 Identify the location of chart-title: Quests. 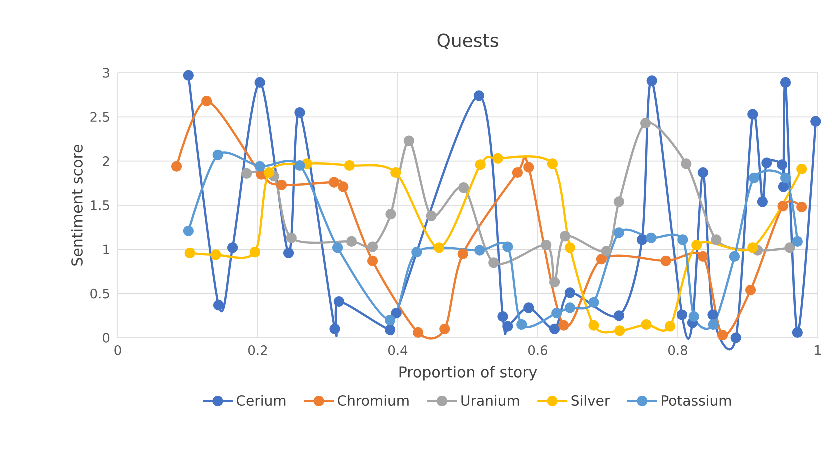
(468, 42).